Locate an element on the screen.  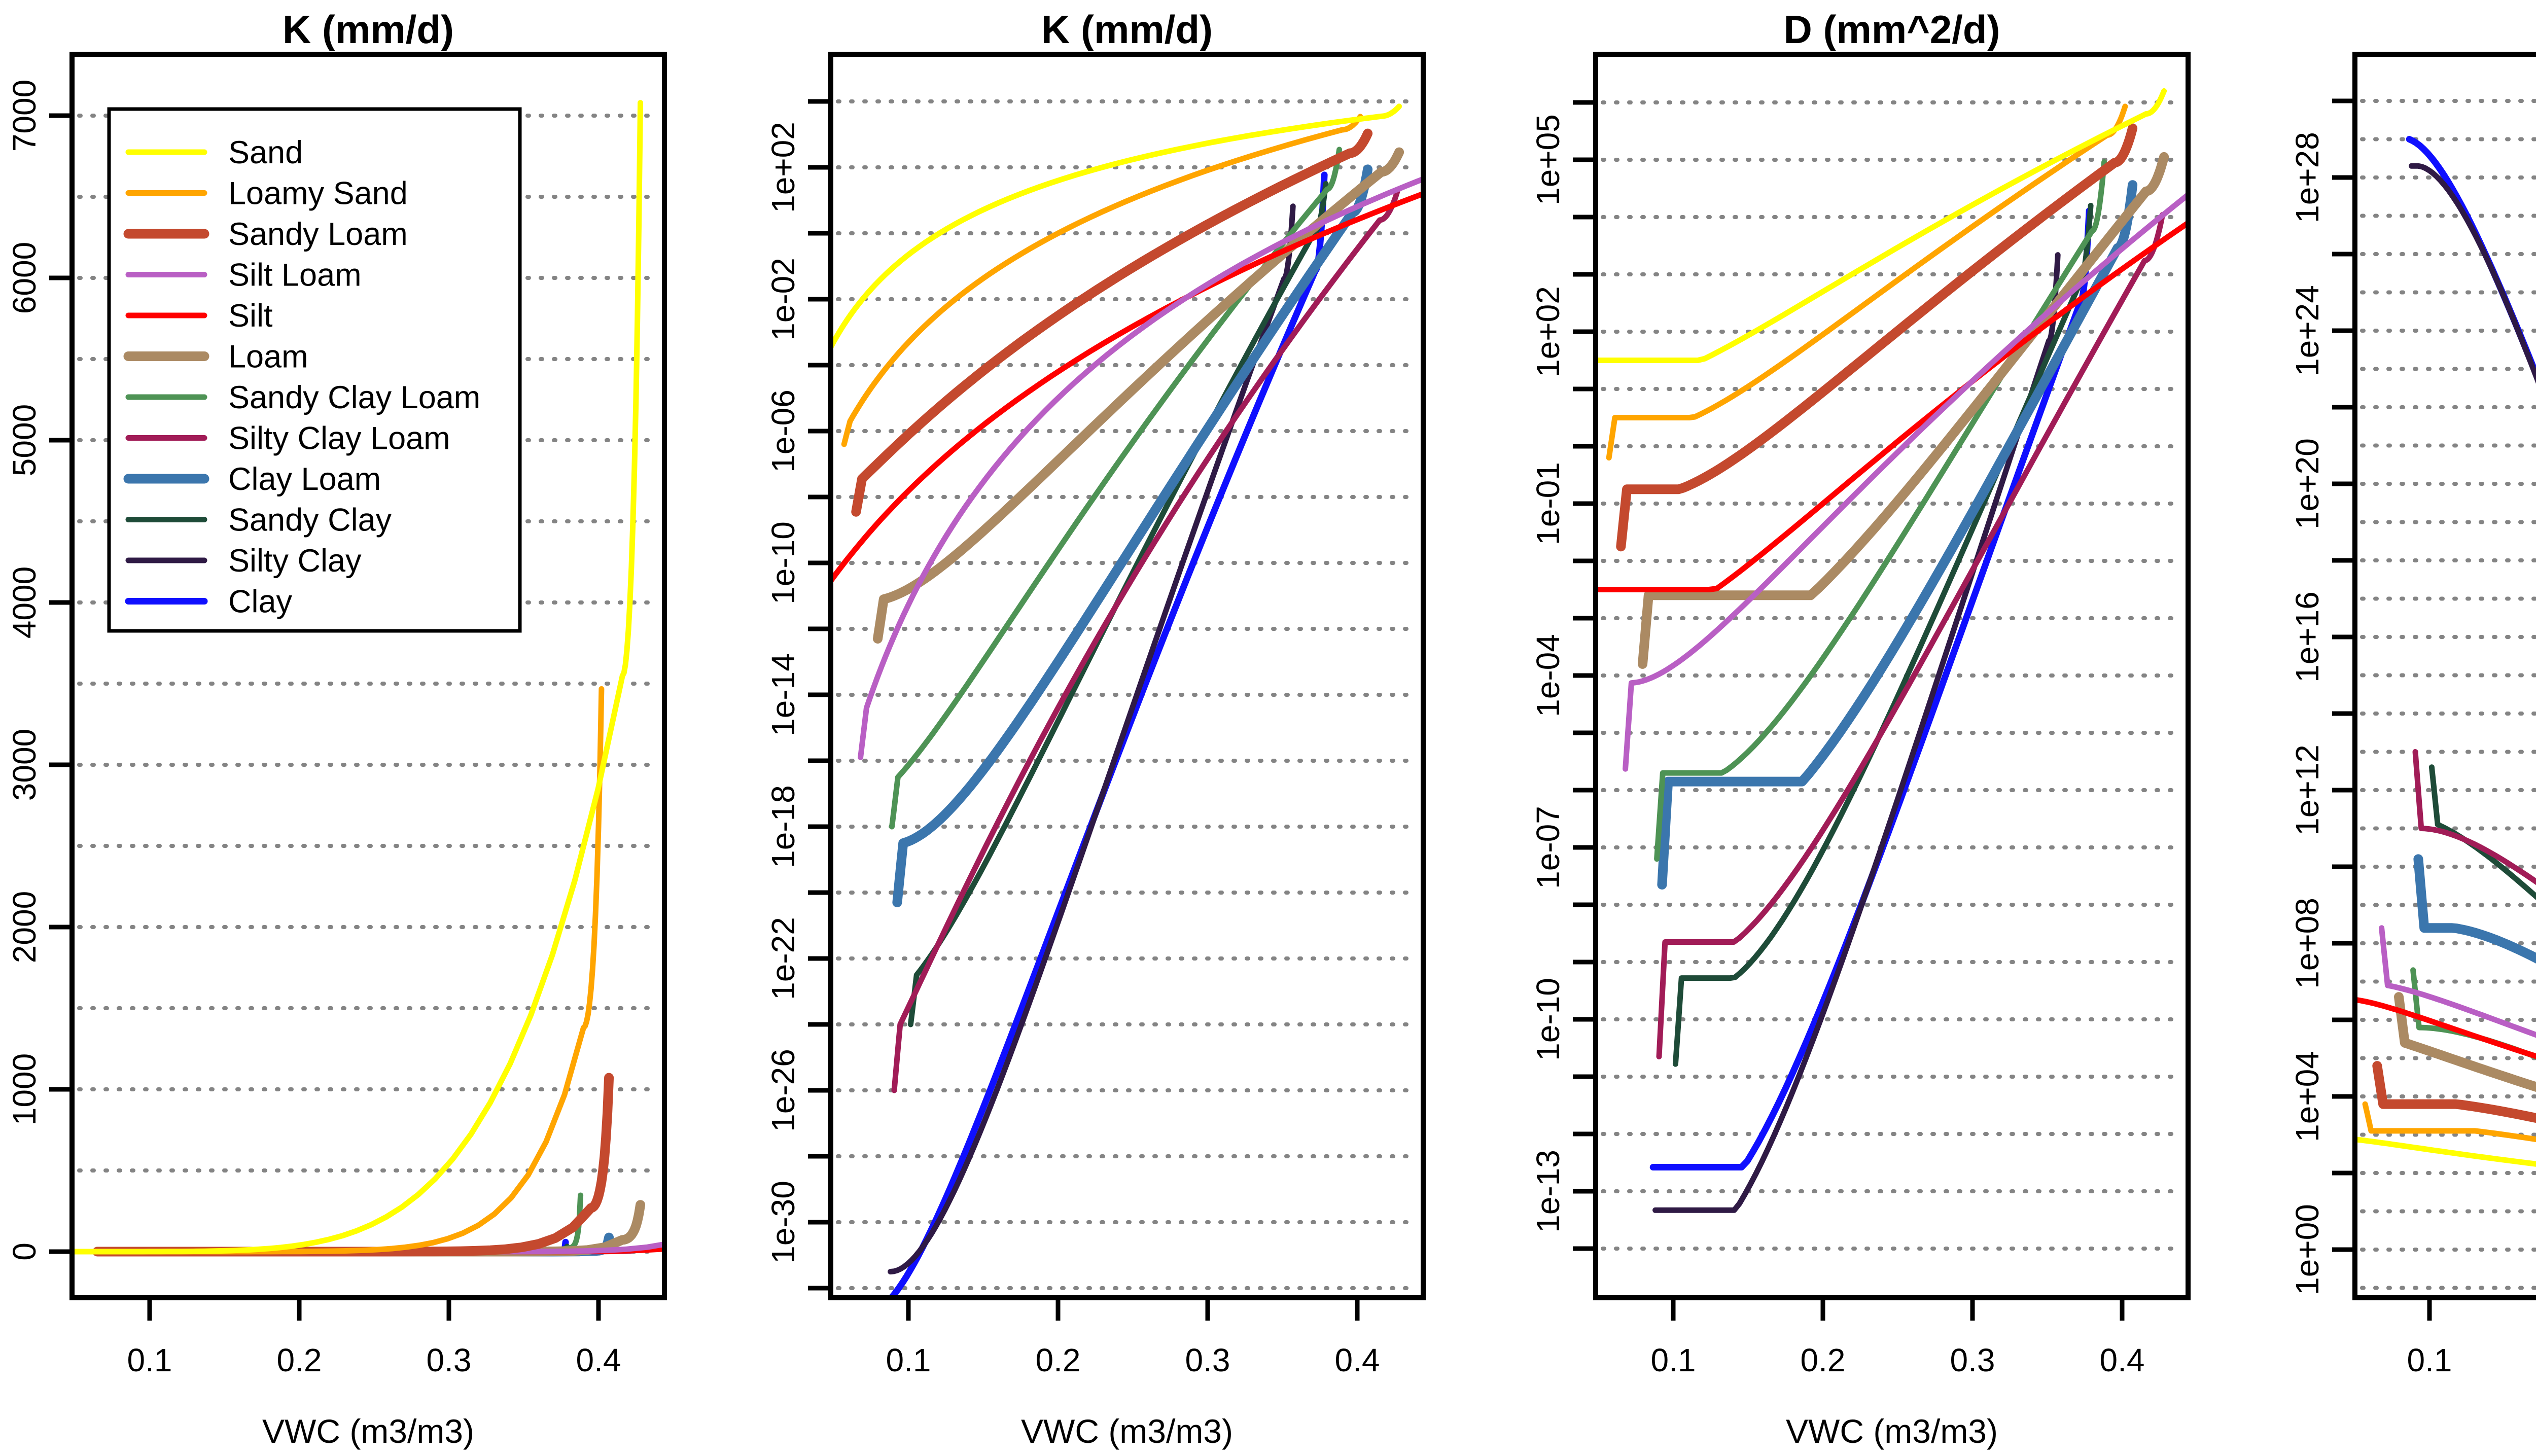
legend-item-loam: Loam is located at coordinates (215, 357).